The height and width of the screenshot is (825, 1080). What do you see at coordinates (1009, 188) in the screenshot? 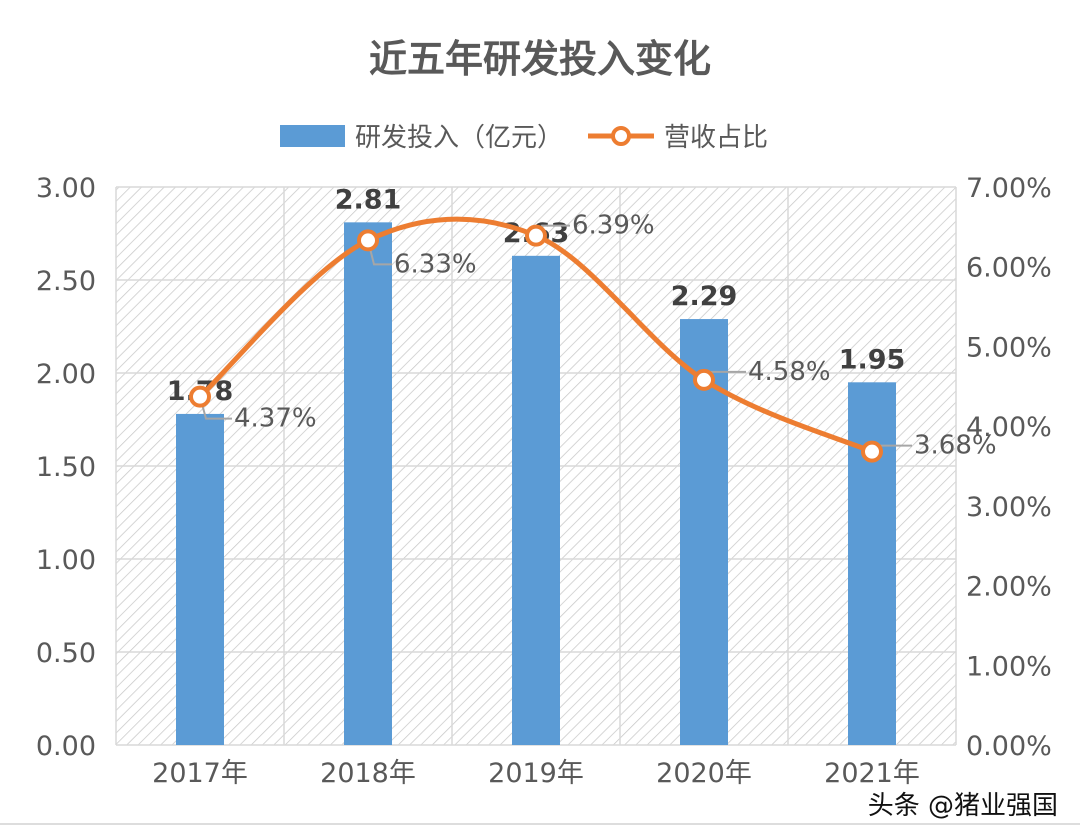
I see `right-axis-tick: 7.00%` at bounding box center [1009, 188].